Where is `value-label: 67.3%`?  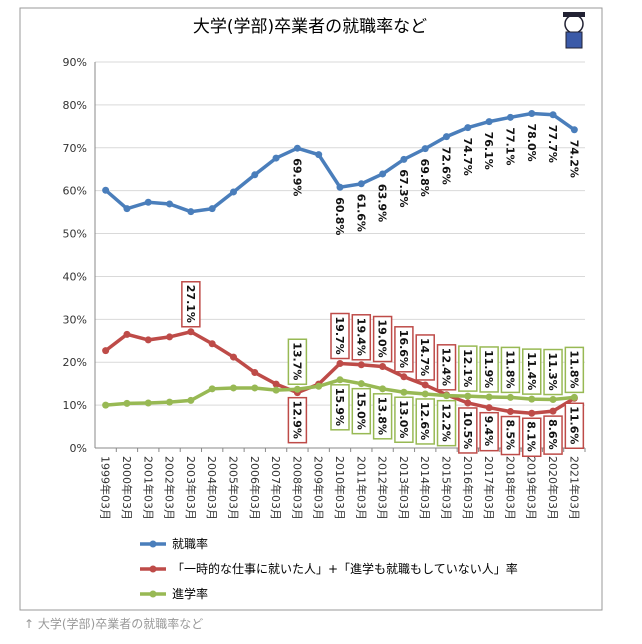 value-label: 67.3% is located at coordinates (403, 188).